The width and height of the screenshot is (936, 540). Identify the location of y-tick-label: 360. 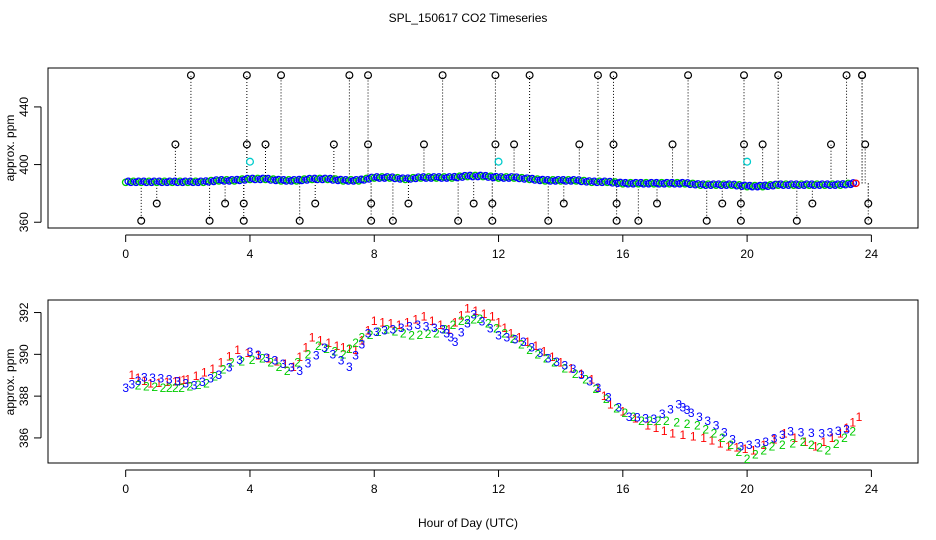
(24, 222).